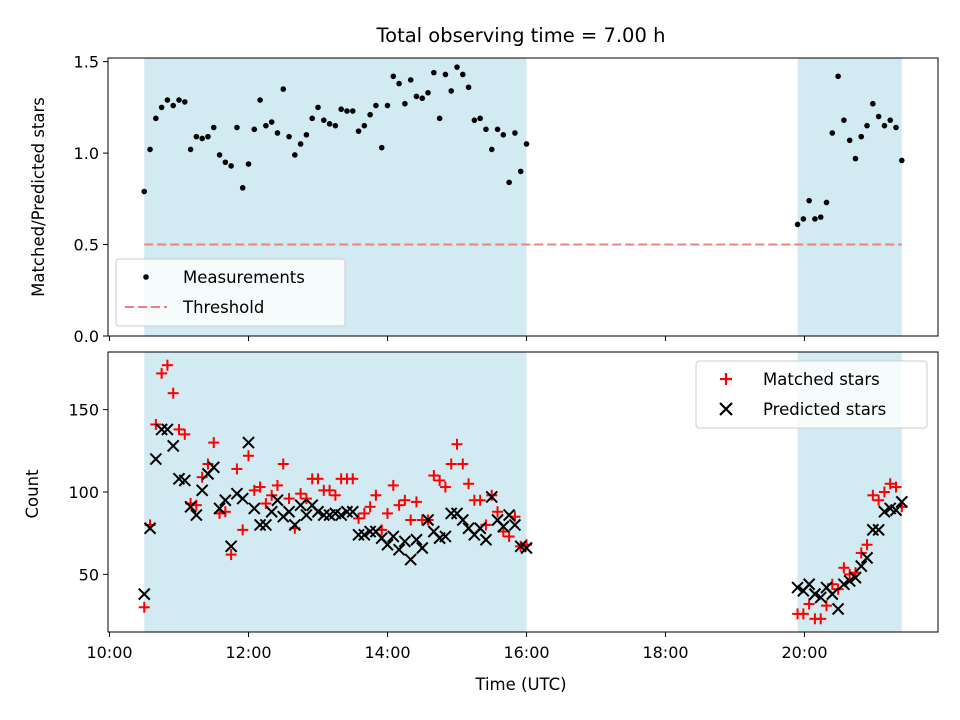 Image resolution: width=960 pixels, height=720 pixels. What do you see at coordinates (109, 652) in the screenshot?
I see `x-tick-label: 10:00` at bounding box center [109, 652].